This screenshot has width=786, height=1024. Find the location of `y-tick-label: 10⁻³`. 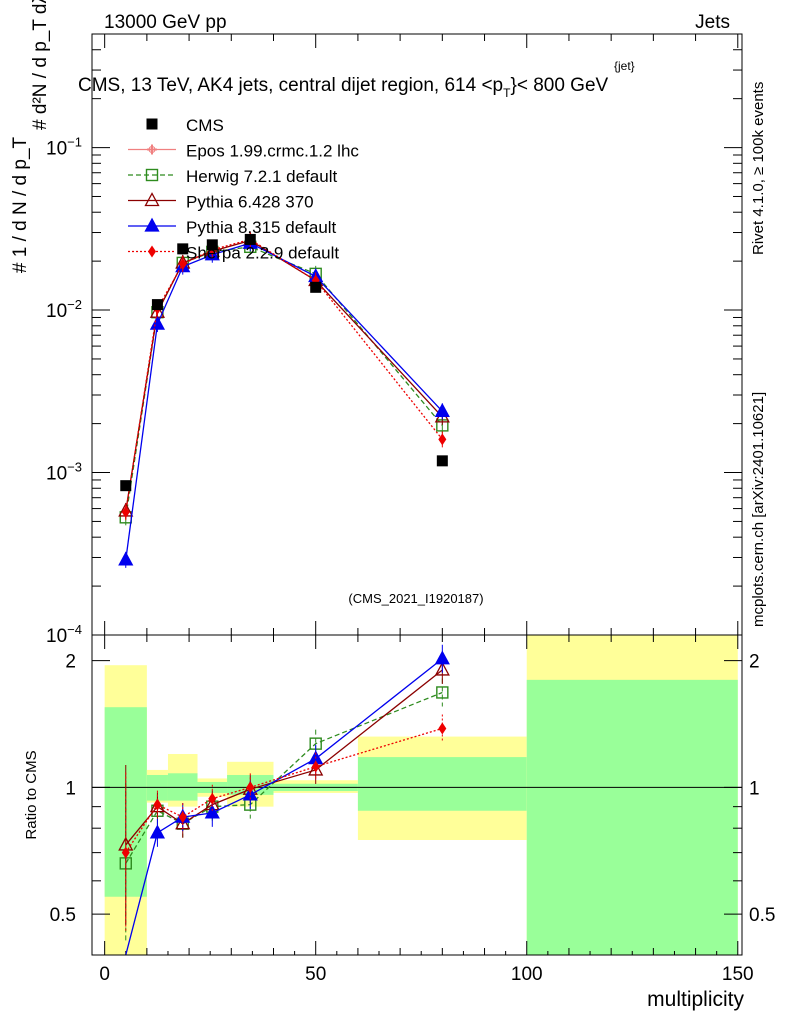

y-tick-label: 10⁻³ is located at coordinates (64, 472).